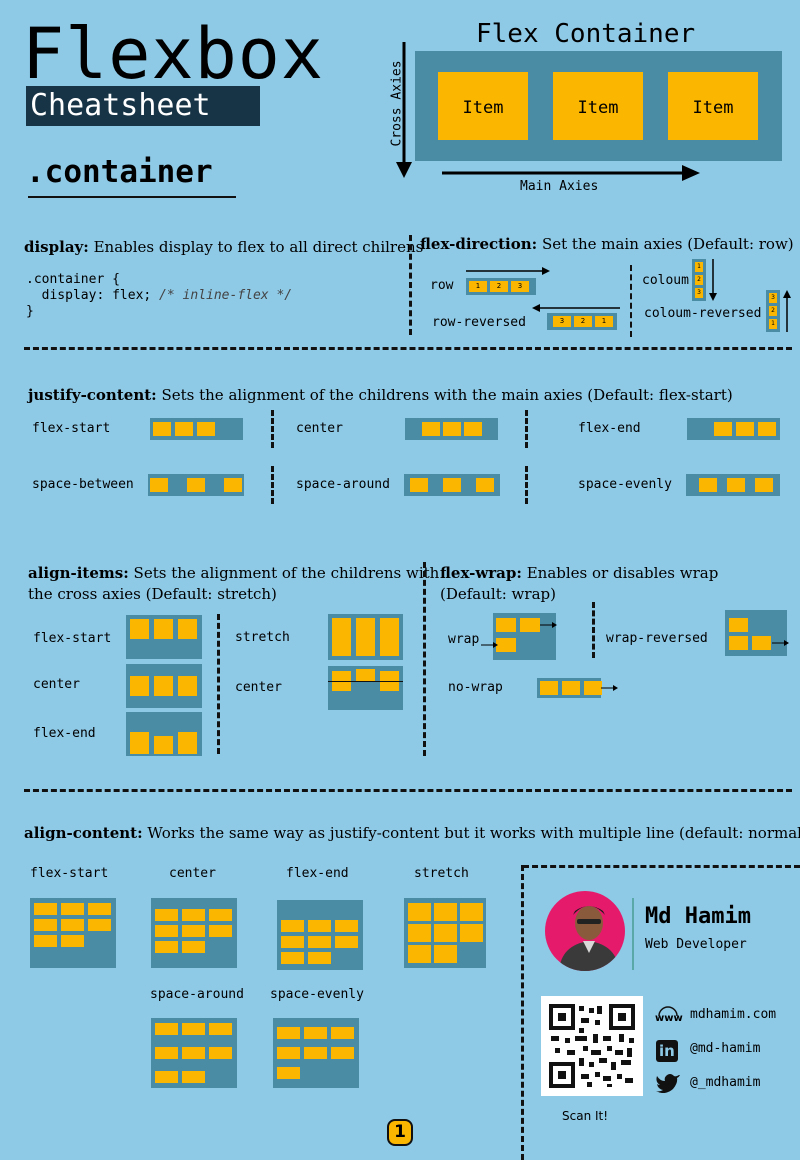  Describe the element at coordinates (404, 110) in the screenshot. I see `cross-axis-arrow` at that location.